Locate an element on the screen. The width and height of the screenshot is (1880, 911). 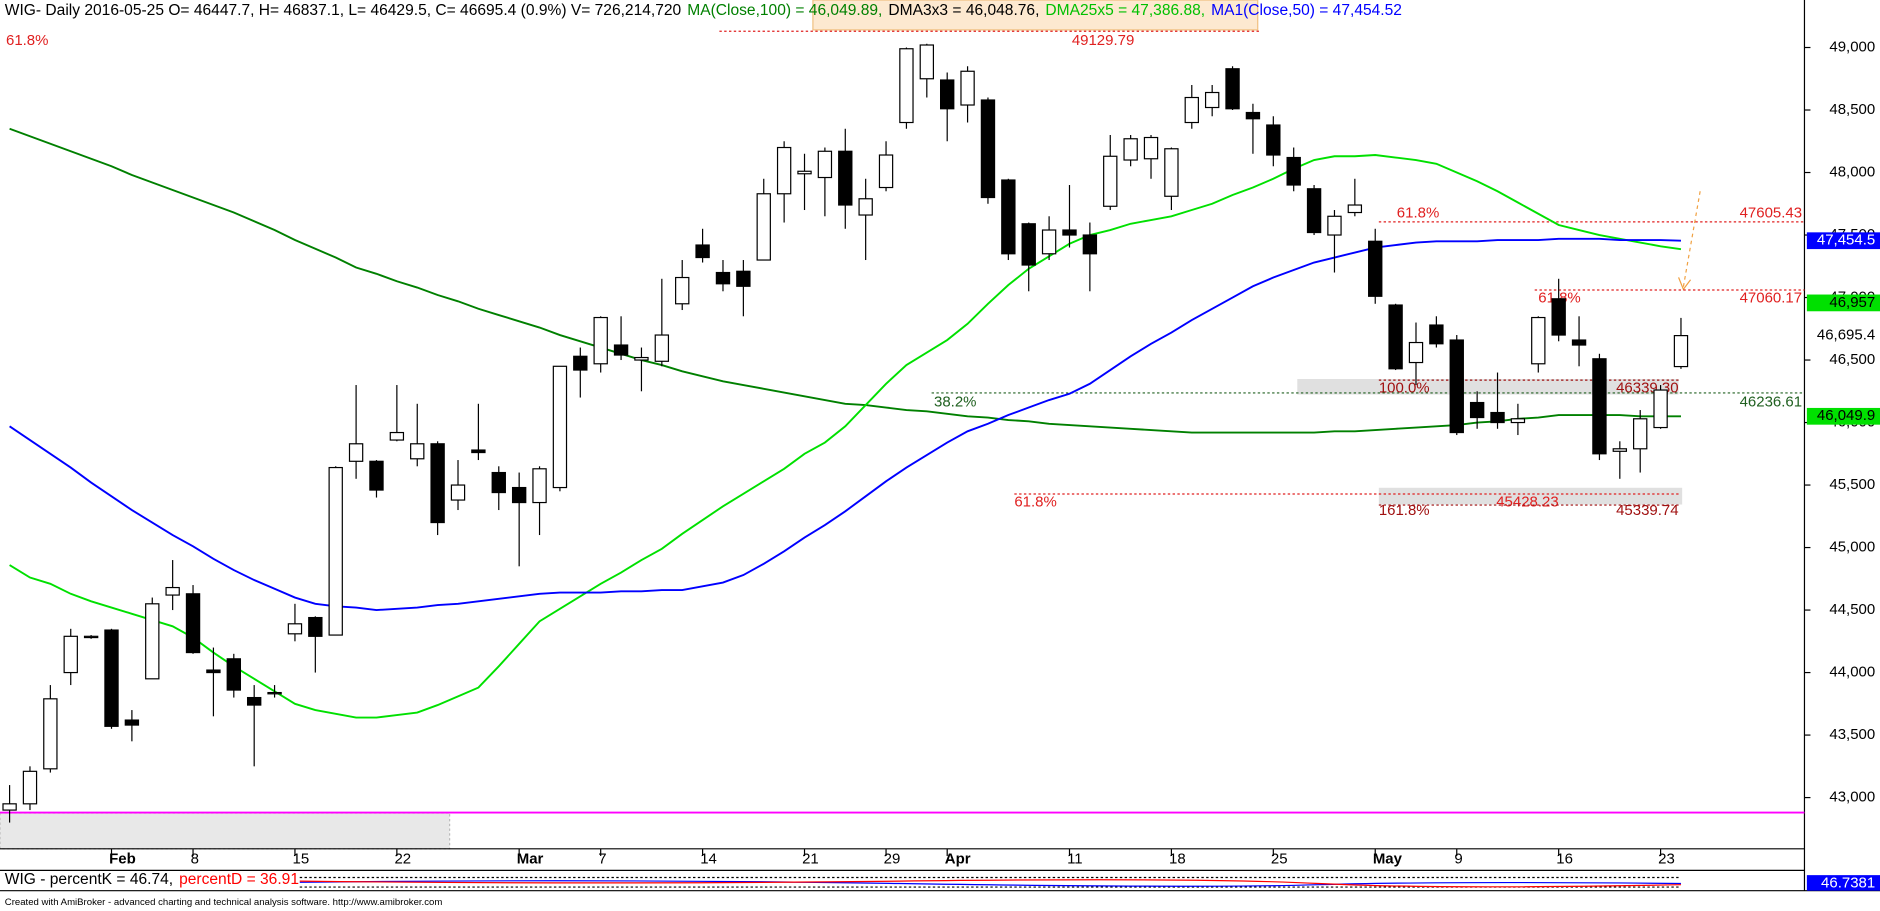
fib-value: 46339.30 is located at coordinates (1647, 387).